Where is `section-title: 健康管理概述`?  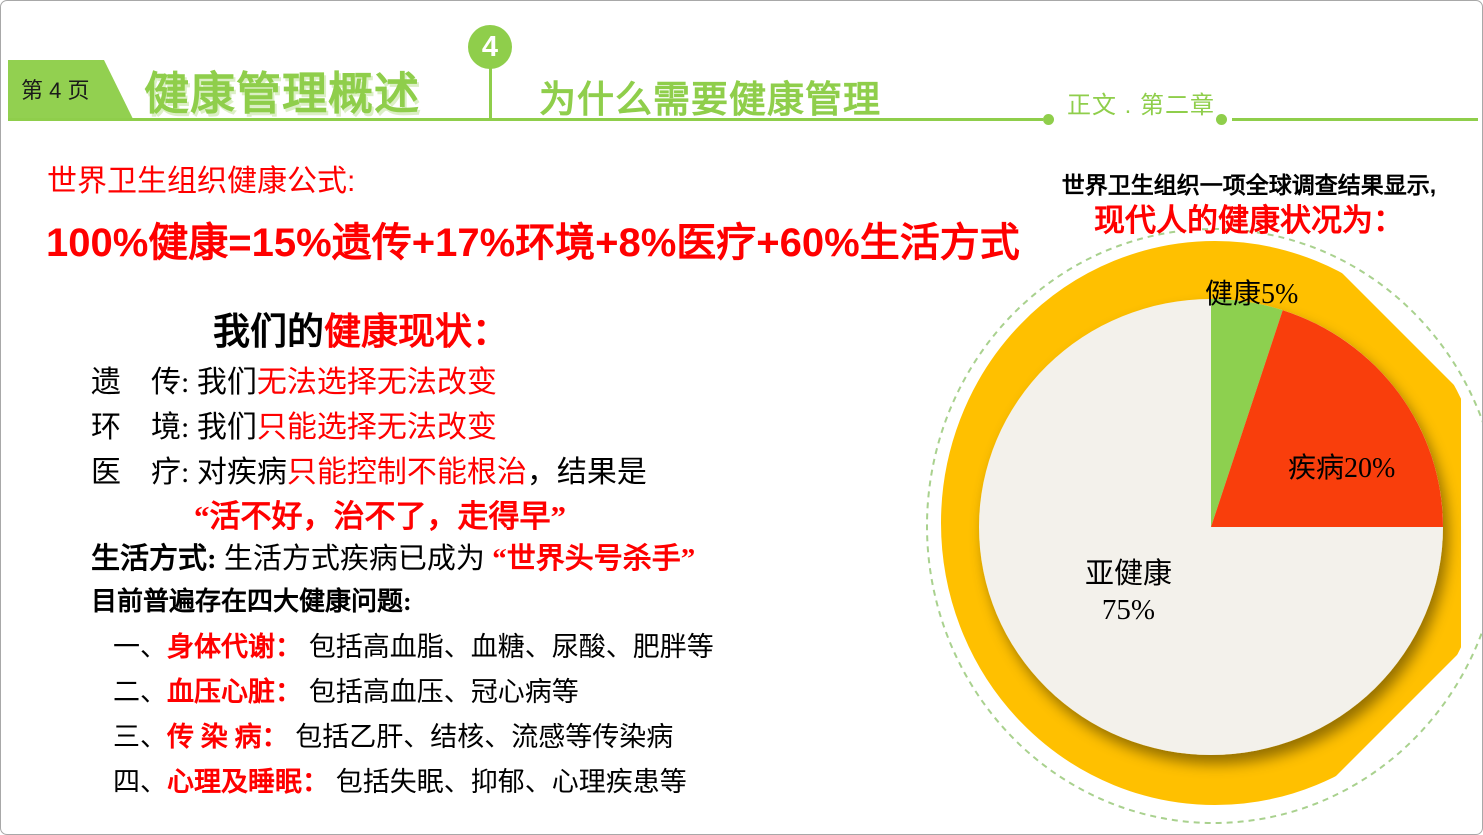
section-title: 健康管理概述 is located at coordinates (282, 93).